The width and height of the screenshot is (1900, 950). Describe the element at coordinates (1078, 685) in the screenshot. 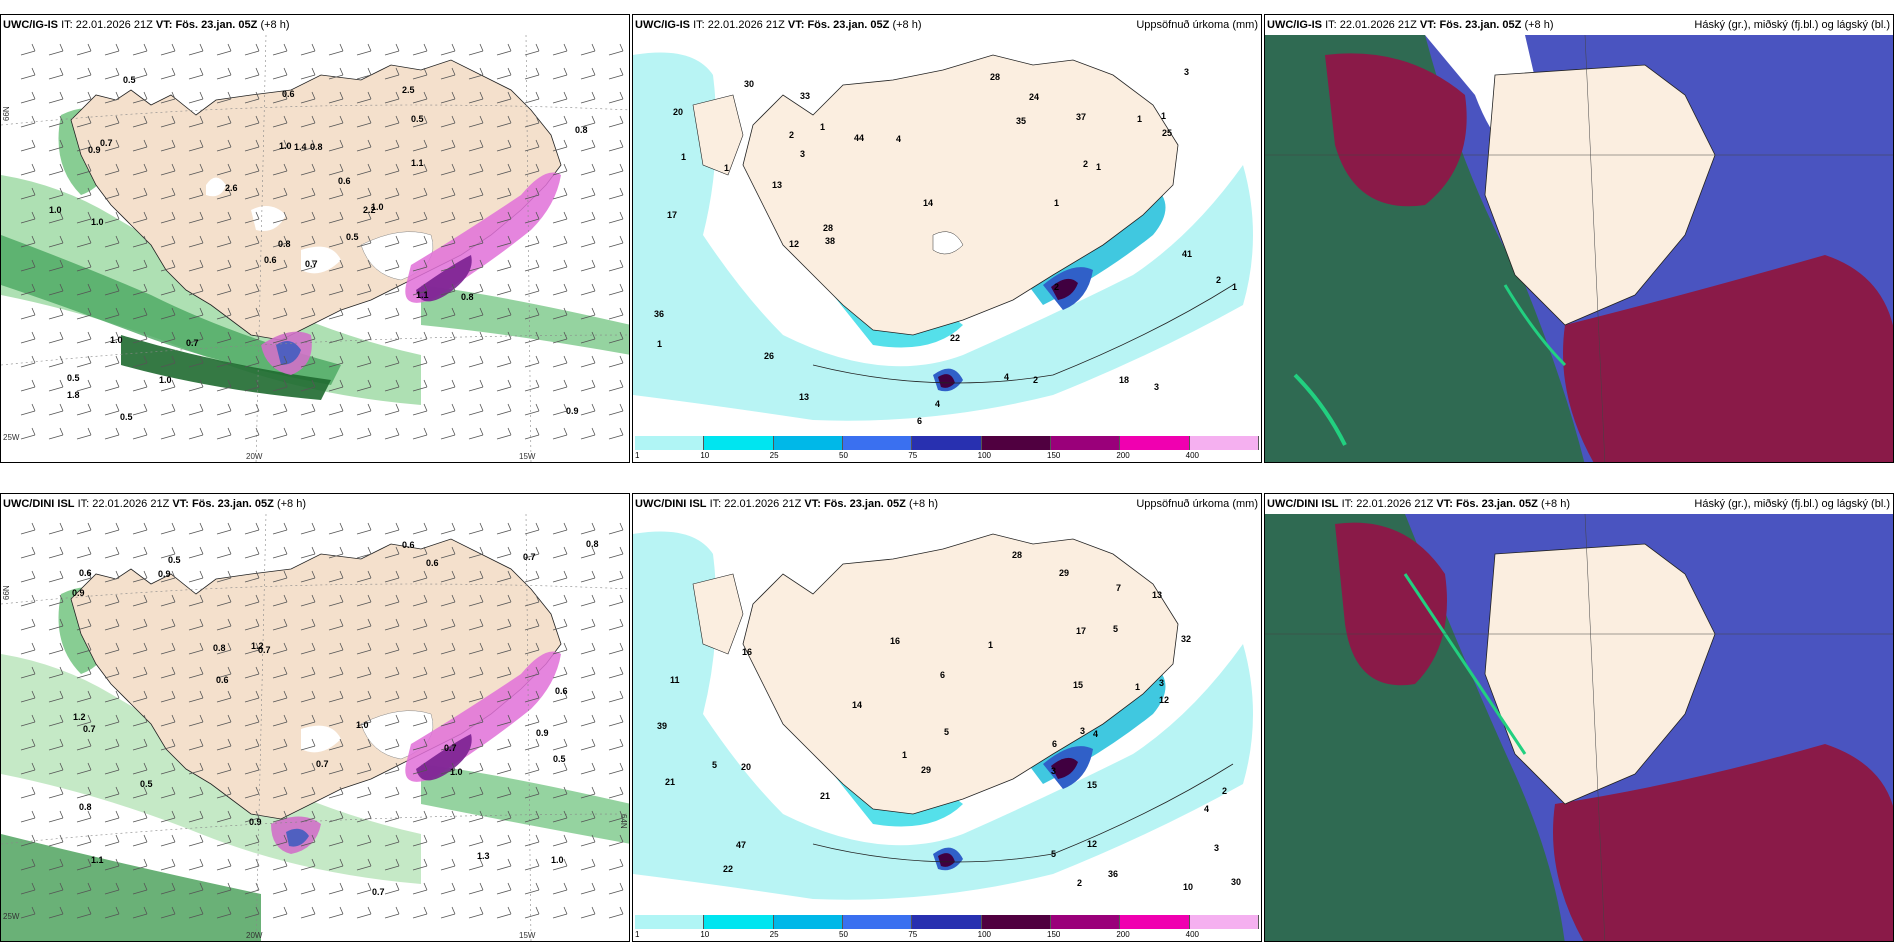

I see `value-label: 15` at that location.